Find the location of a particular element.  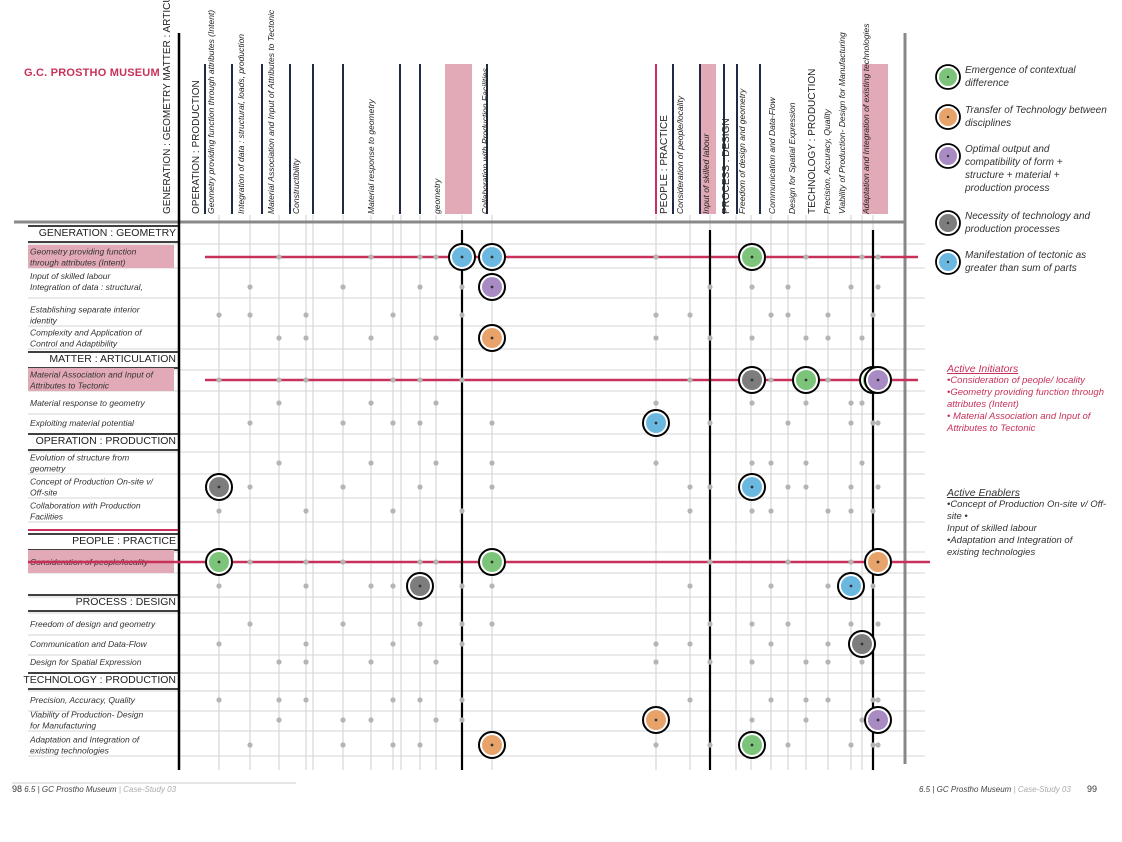

row-label: for Manufacturing is located at coordinates (63, 726).